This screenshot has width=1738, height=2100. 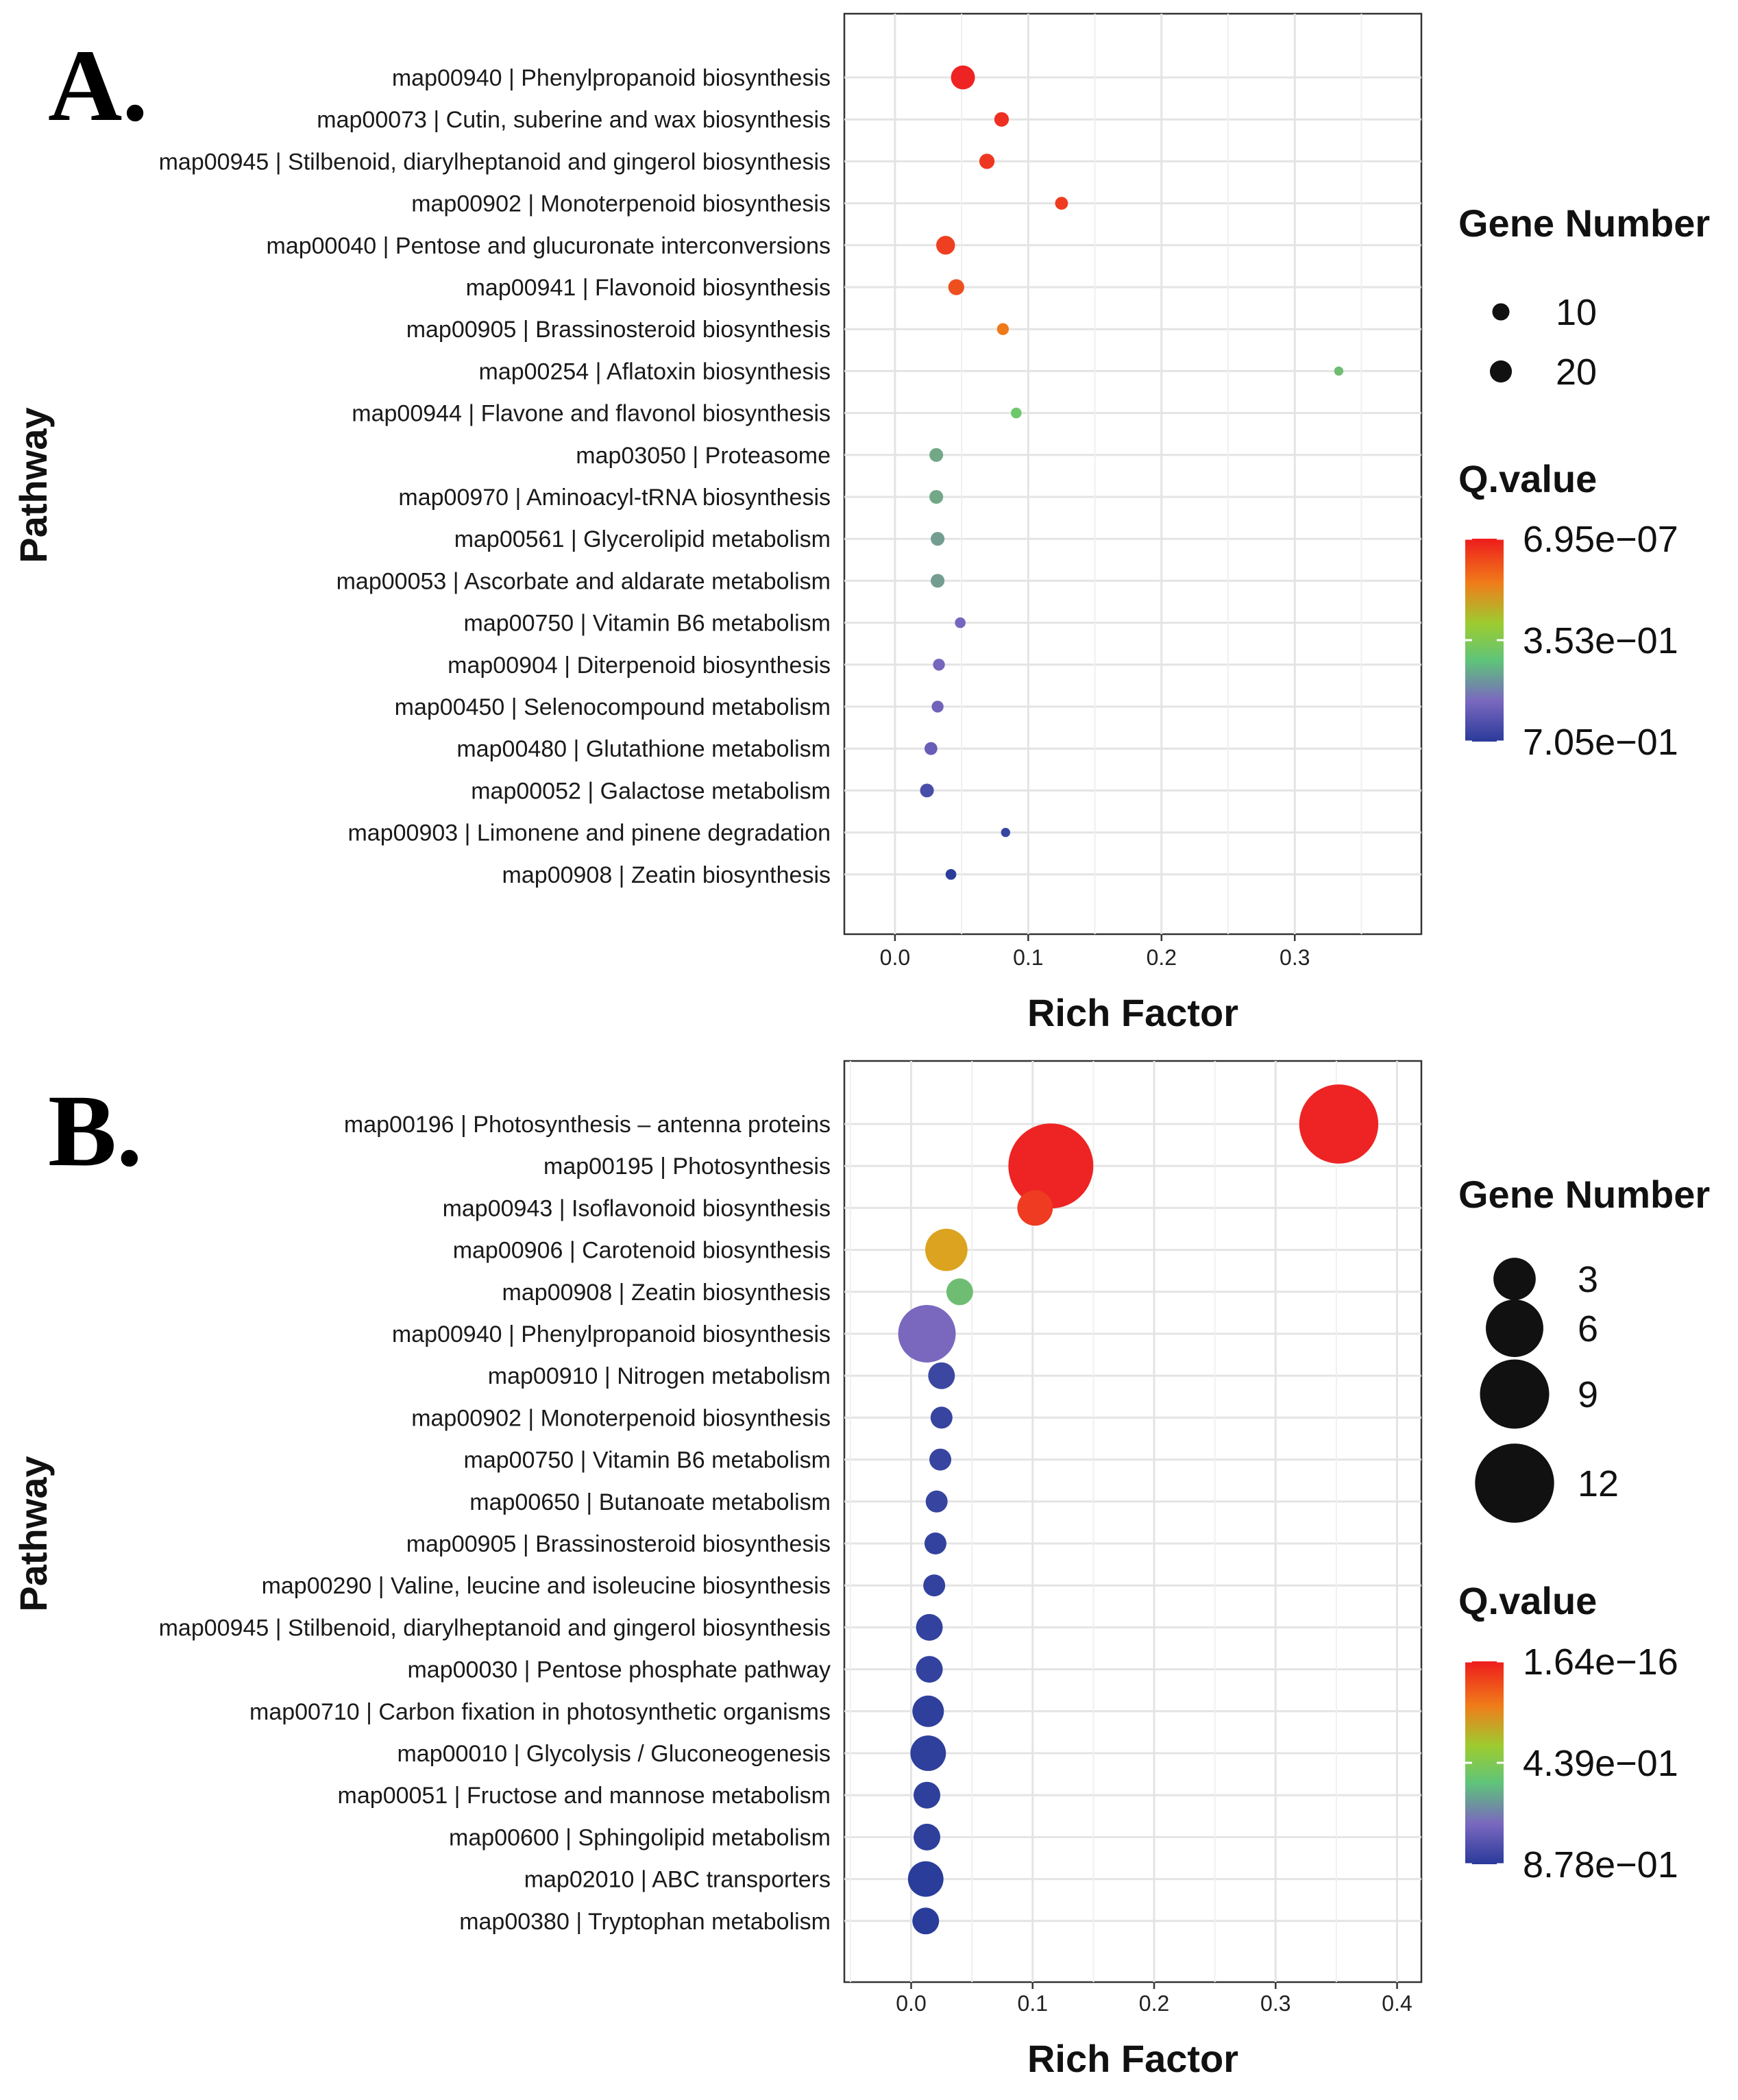 I want to click on size-legend-label: 12, so click(x=1598, y=1484).